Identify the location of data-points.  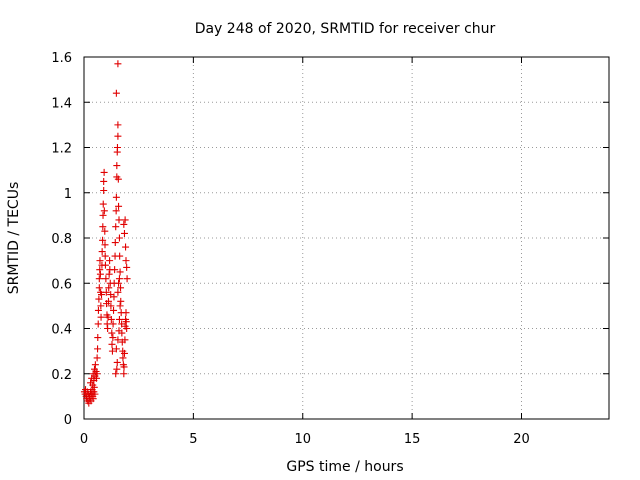
(105, 233).